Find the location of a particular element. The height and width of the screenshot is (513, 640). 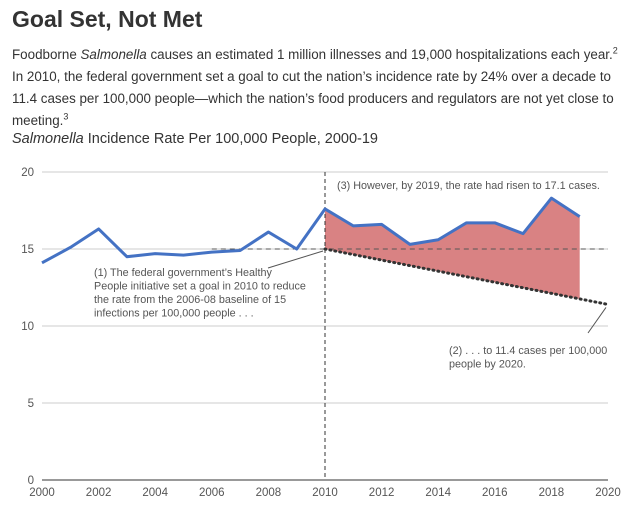

subtitle-italic: Salmonella is located at coordinates (113, 54).